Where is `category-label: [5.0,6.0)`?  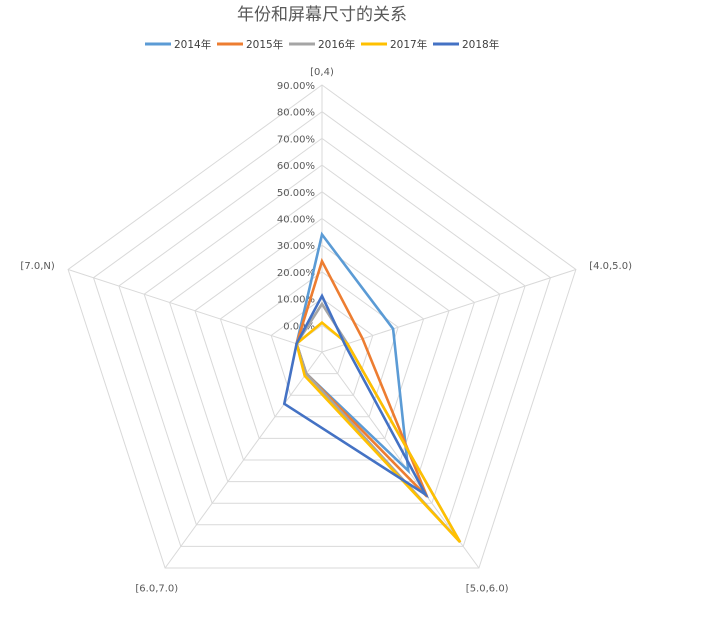
category-label: [5.0,6.0) is located at coordinates (487, 588).